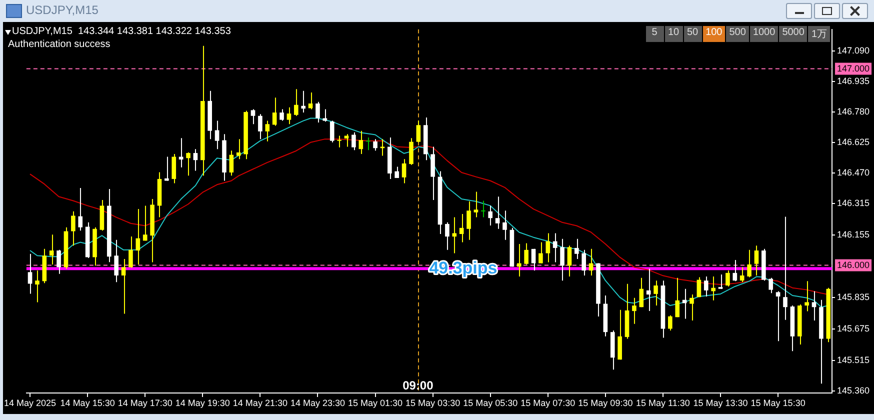  Describe the element at coordinates (673, 34) in the screenshot. I see `annotation: 10` at that location.